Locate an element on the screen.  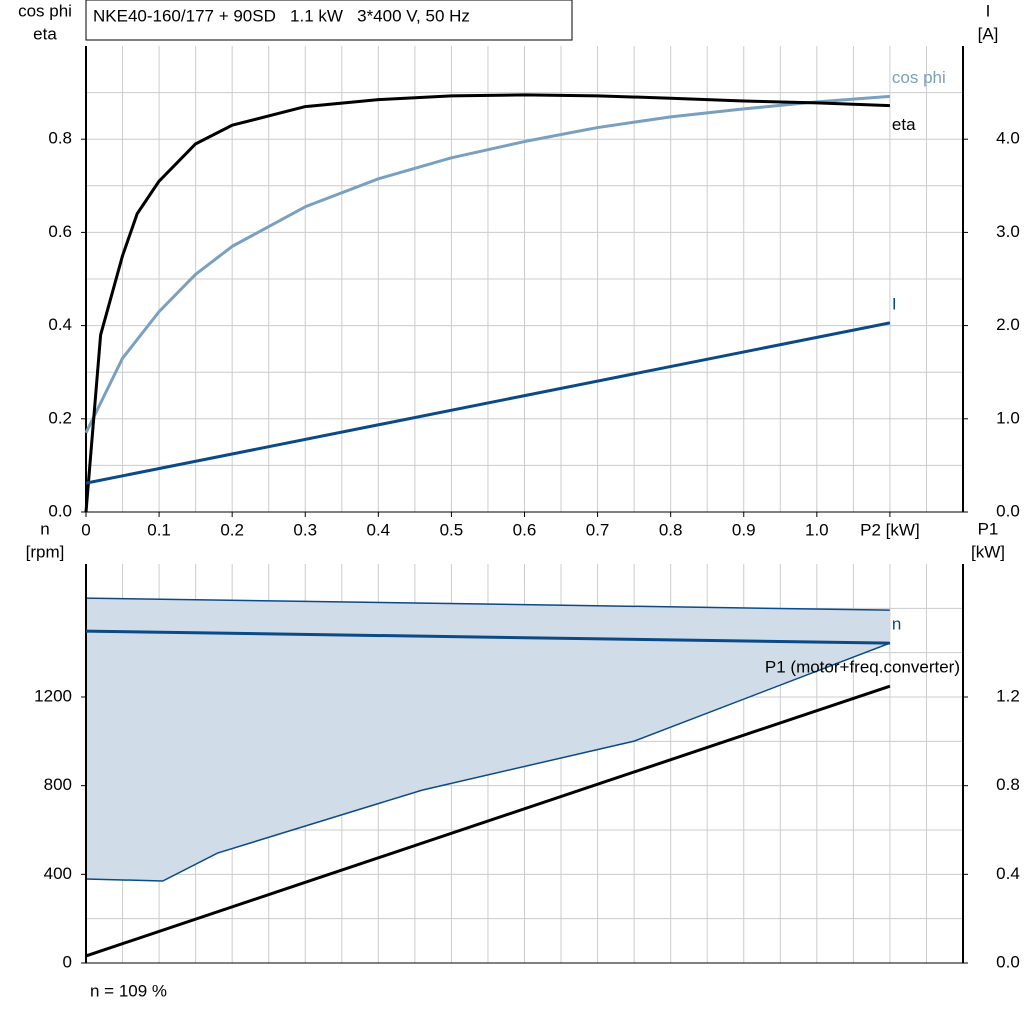
y-axis-title: cos phi is located at coordinates (45, 10).